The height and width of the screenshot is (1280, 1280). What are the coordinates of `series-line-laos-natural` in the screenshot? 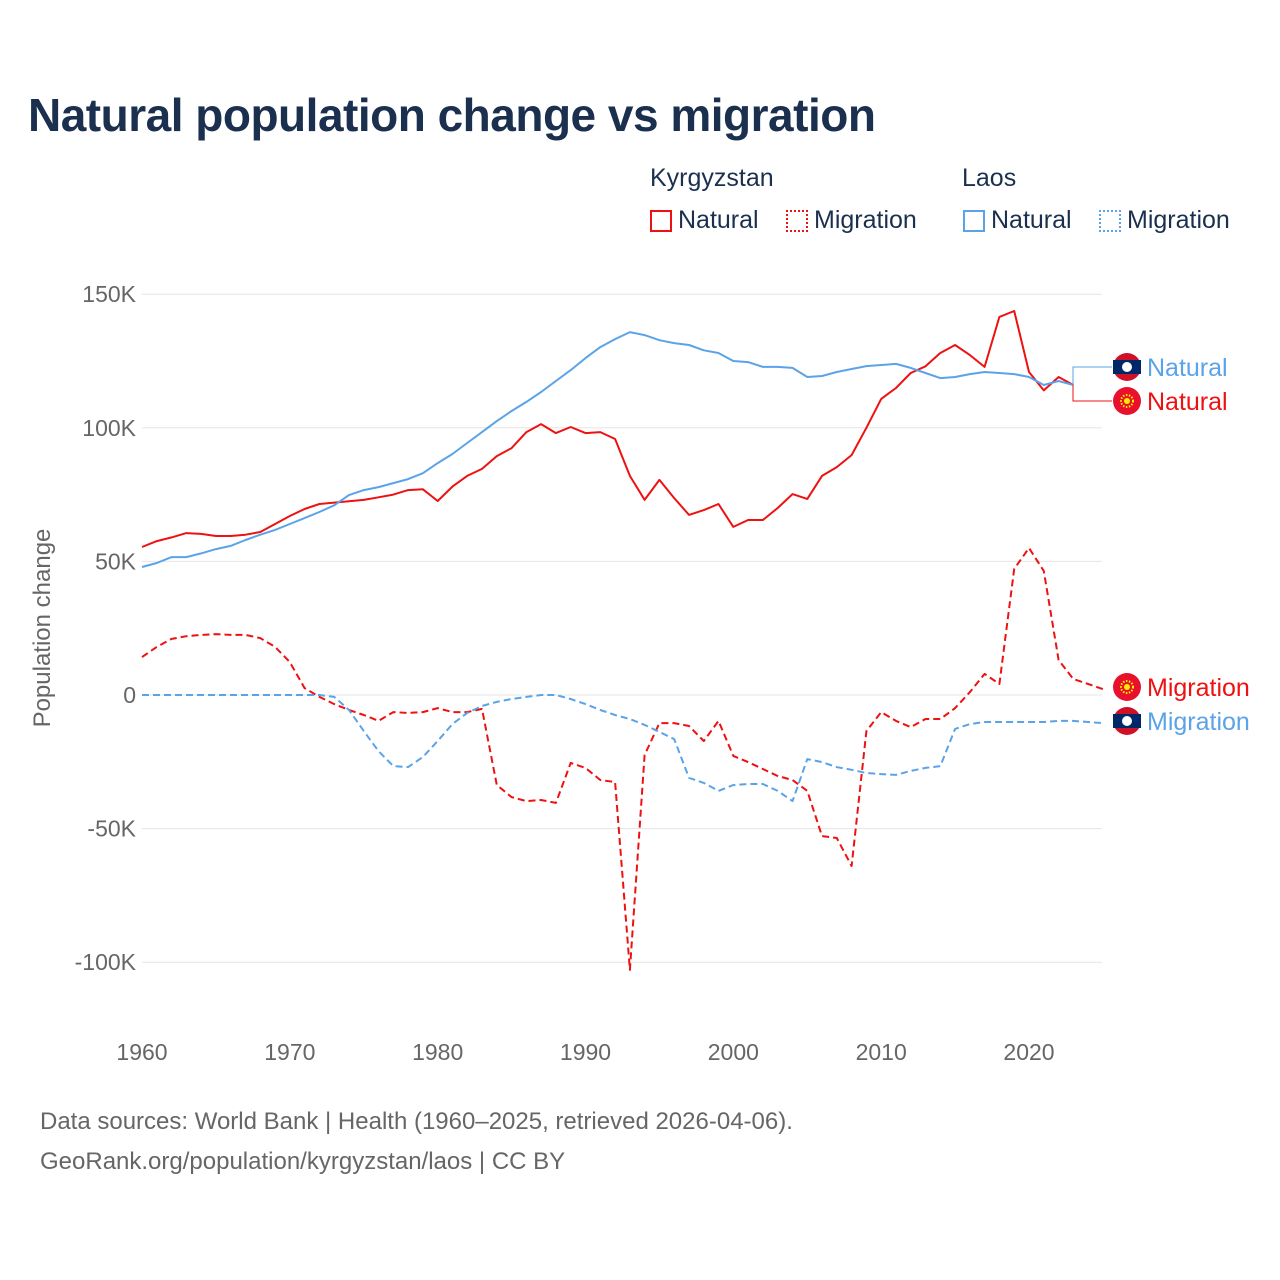 It's located at (607, 449).